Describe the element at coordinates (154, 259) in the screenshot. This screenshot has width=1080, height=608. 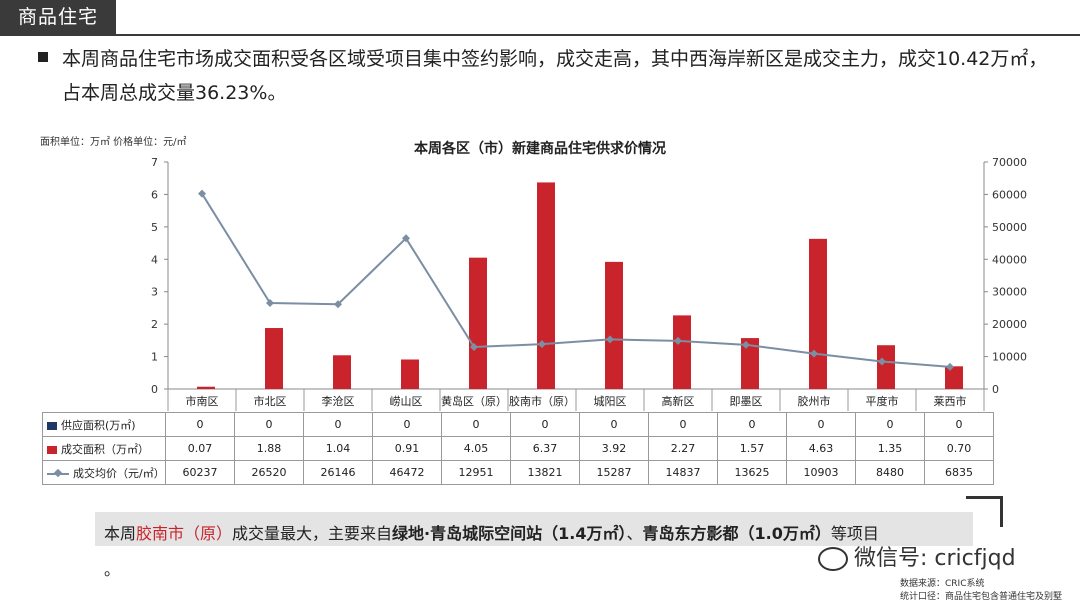
I see `y-left-tick-label: 4` at that location.